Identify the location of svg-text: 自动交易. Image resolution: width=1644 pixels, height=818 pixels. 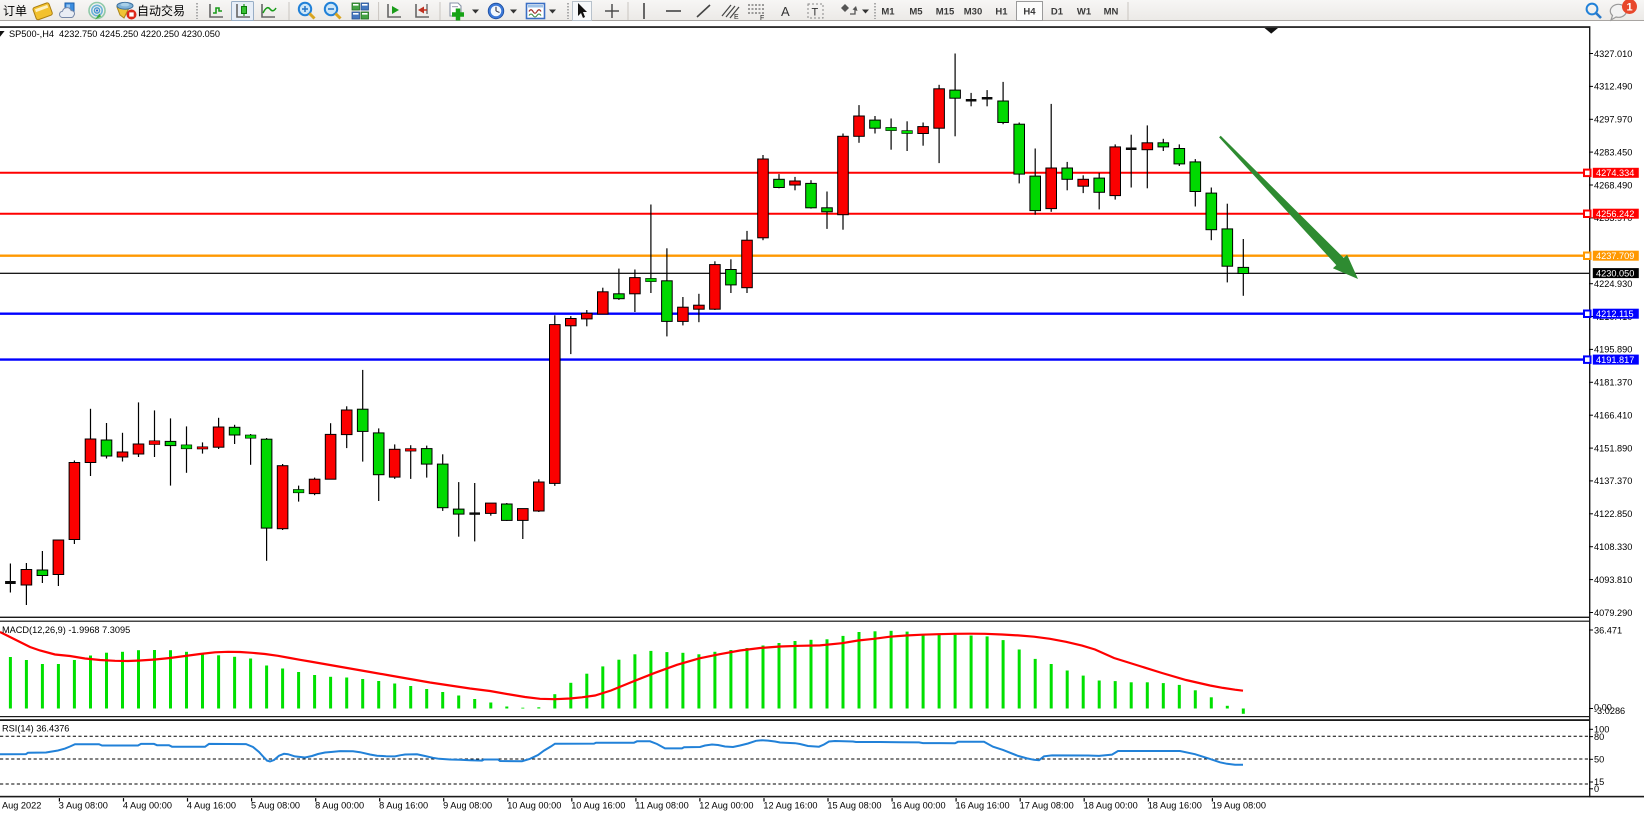
(161, 10).